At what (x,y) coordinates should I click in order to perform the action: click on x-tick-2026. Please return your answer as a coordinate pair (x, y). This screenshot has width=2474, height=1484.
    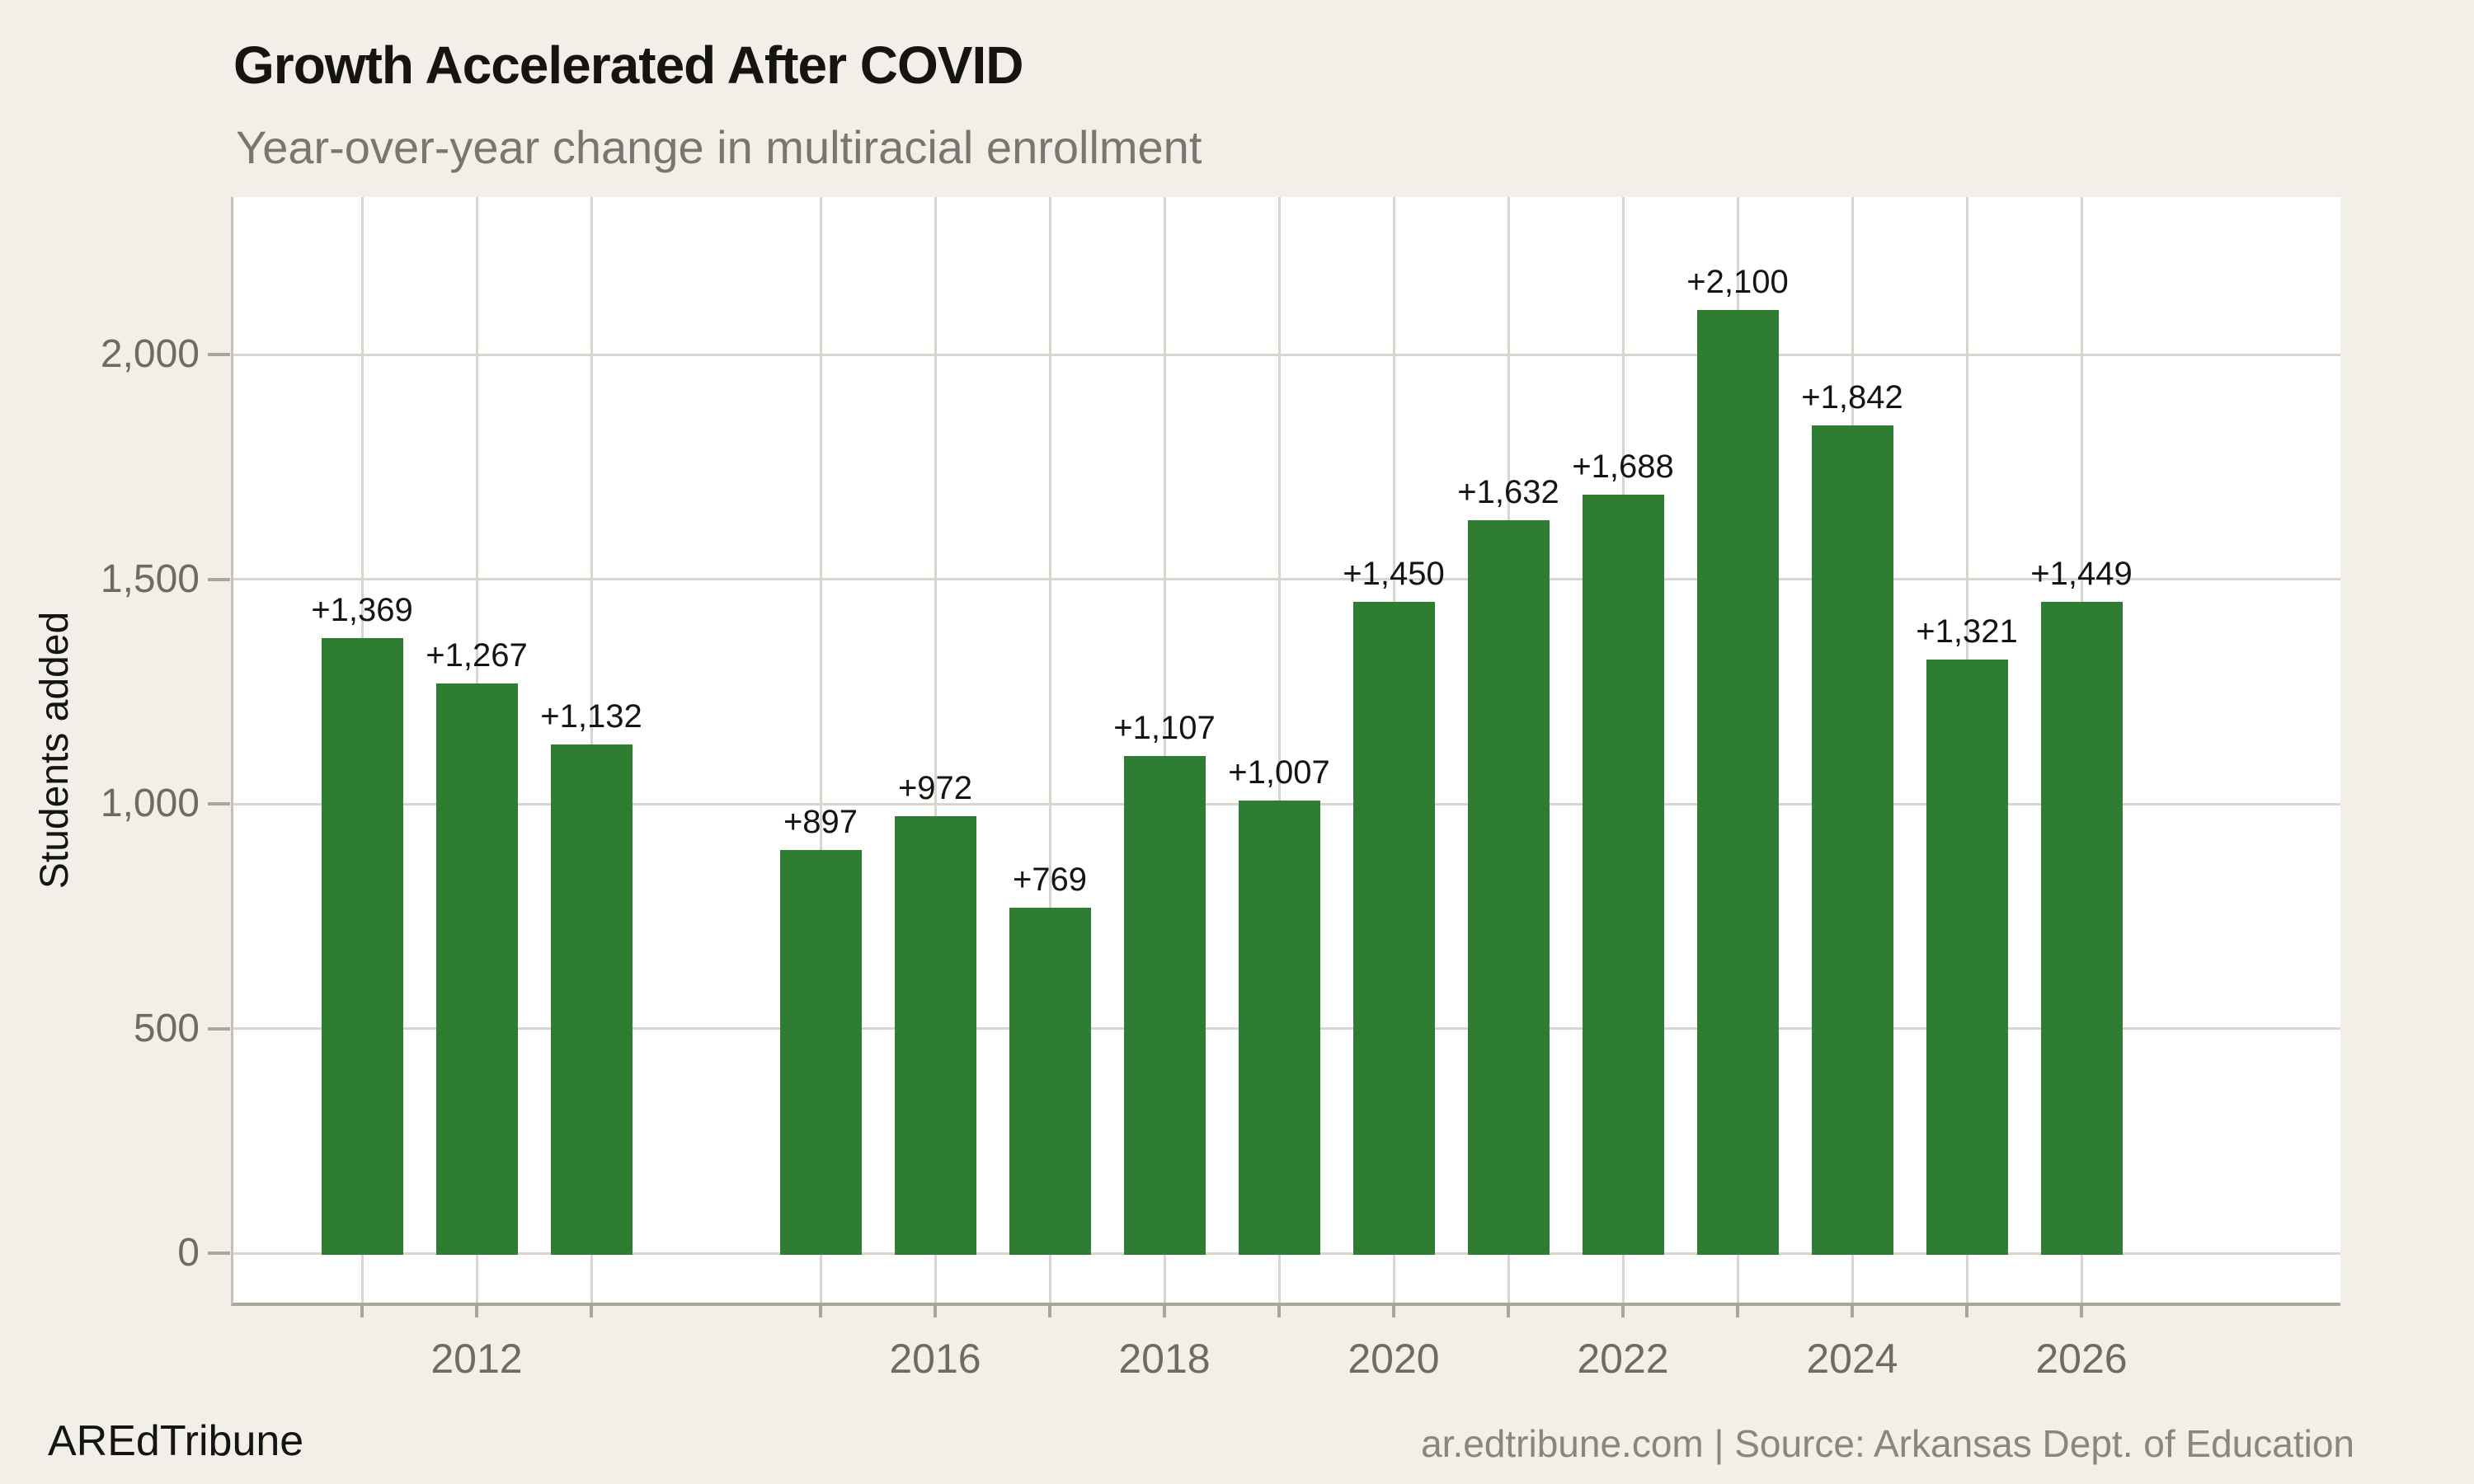
    Looking at the image, I should click on (2081, 1311).